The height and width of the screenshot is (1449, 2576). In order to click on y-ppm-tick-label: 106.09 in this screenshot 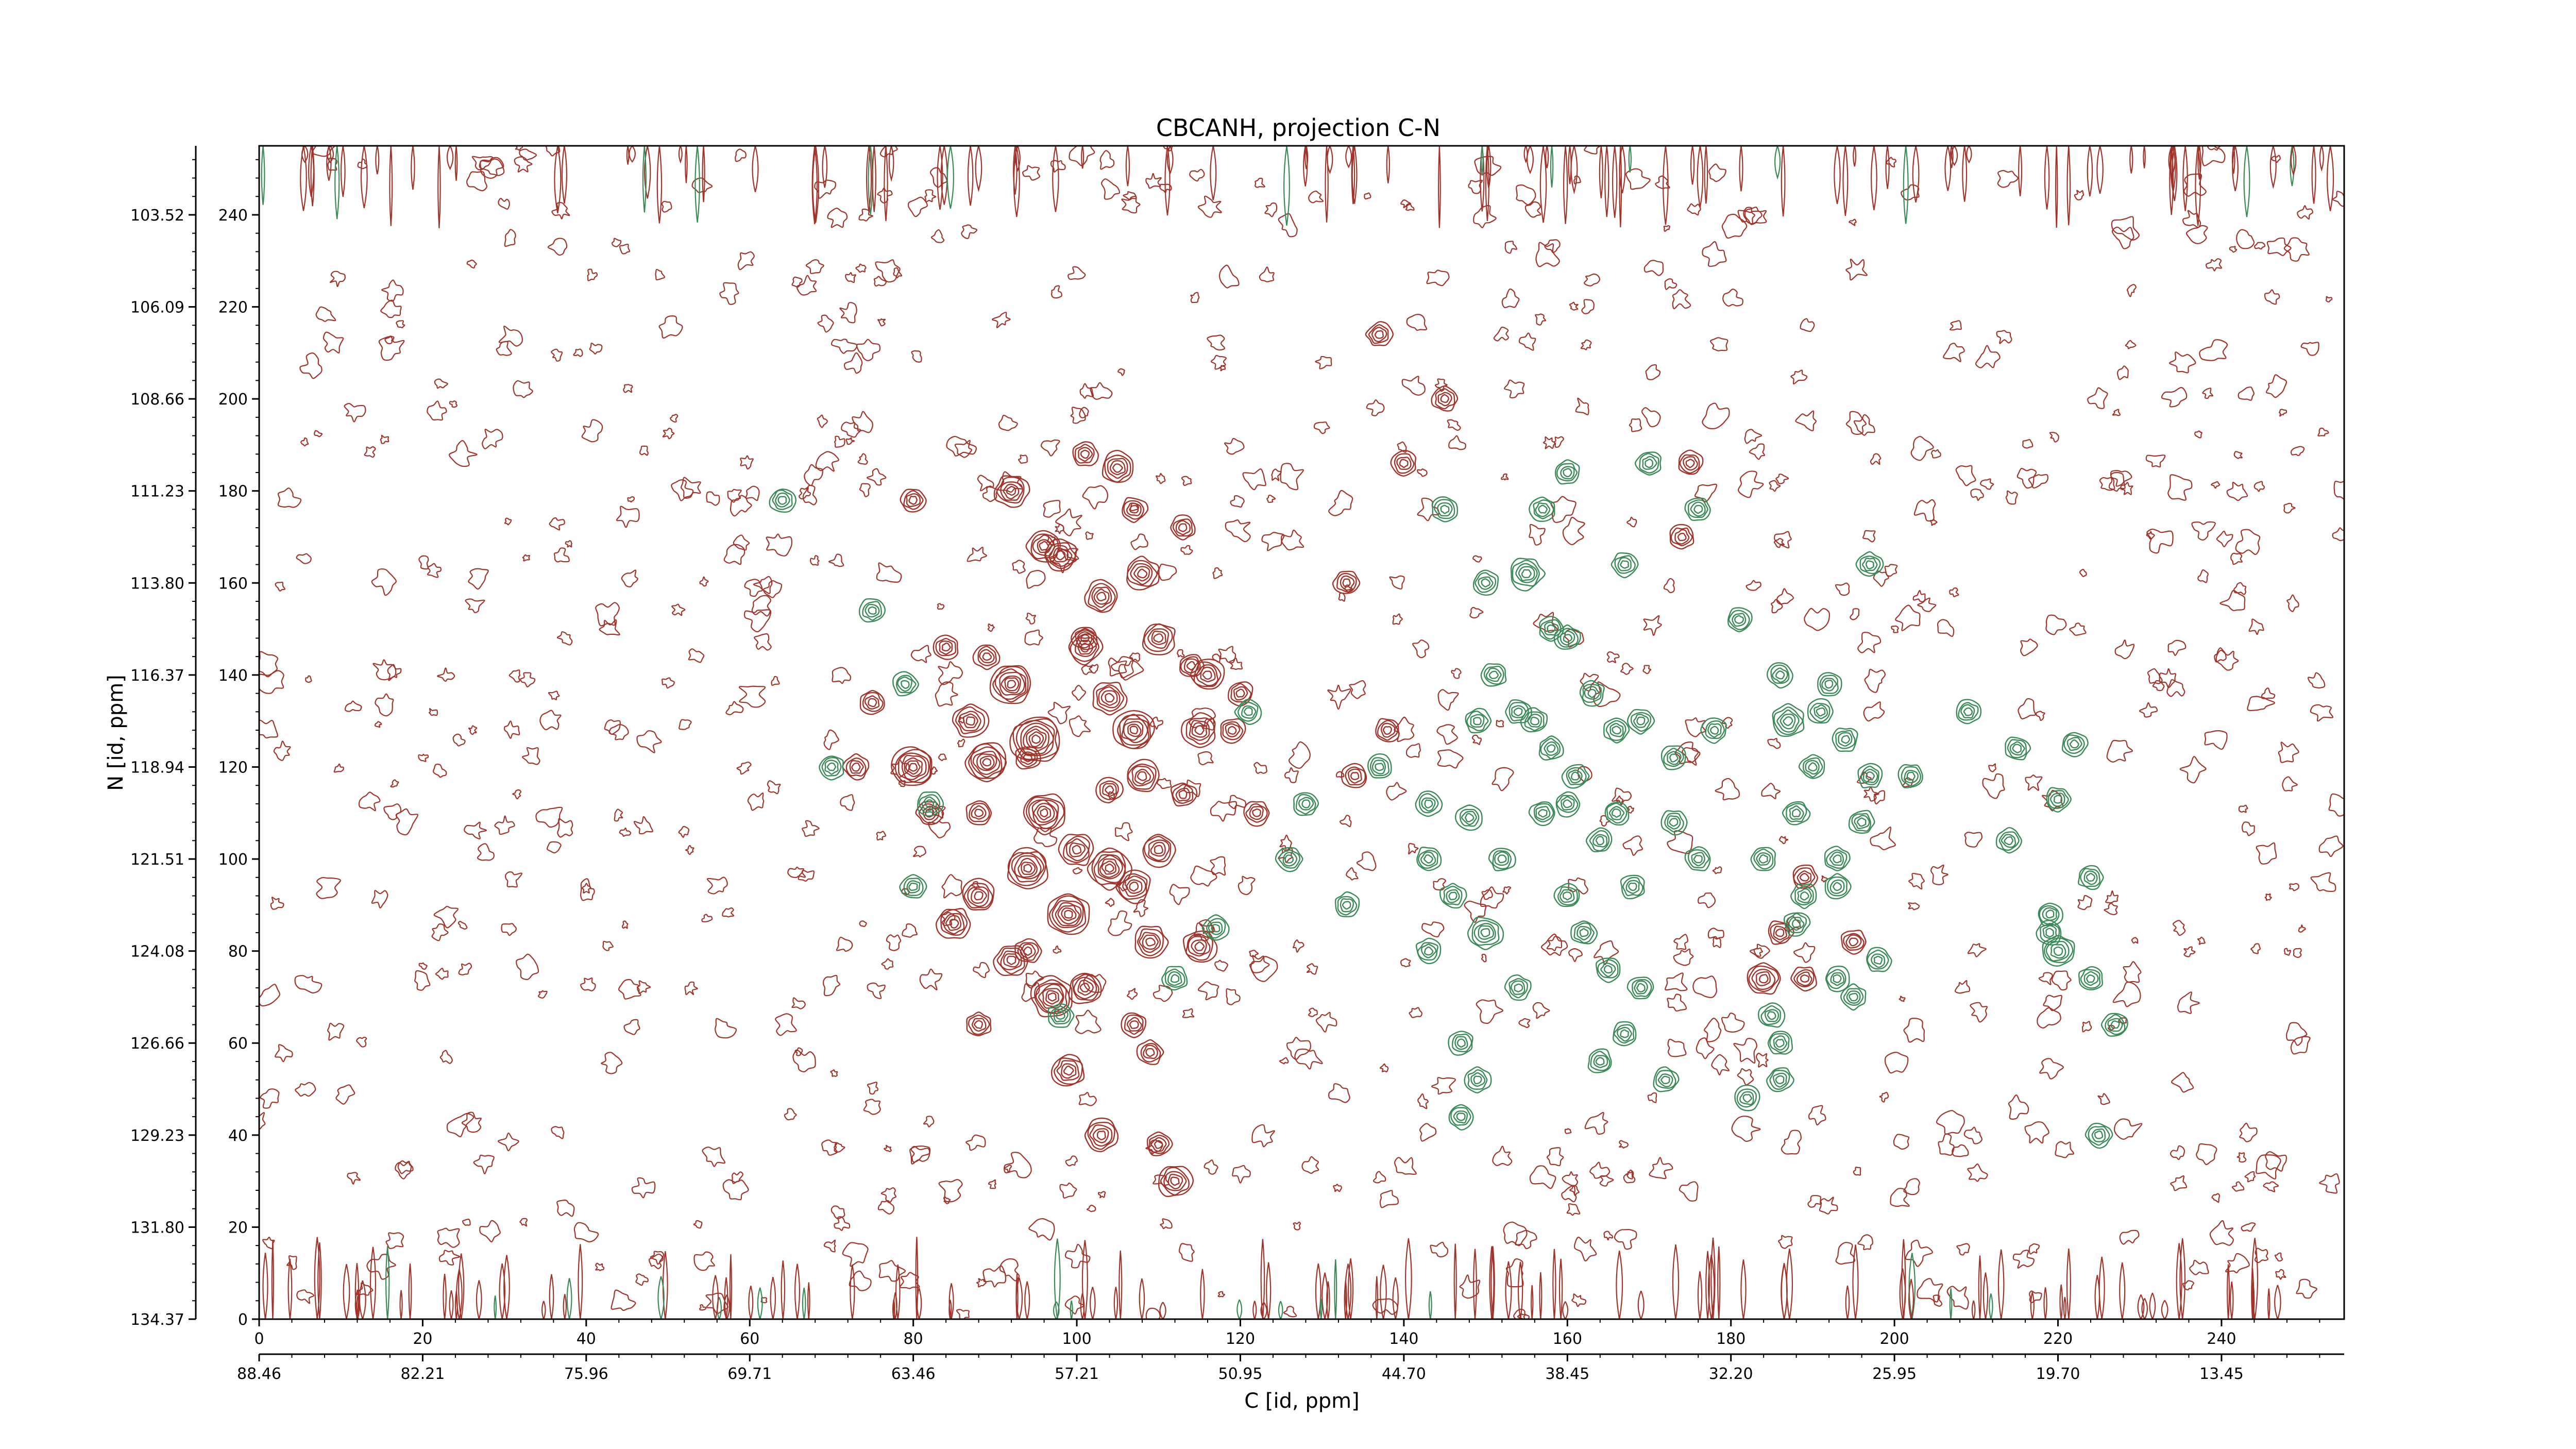, I will do `click(157, 308)`.